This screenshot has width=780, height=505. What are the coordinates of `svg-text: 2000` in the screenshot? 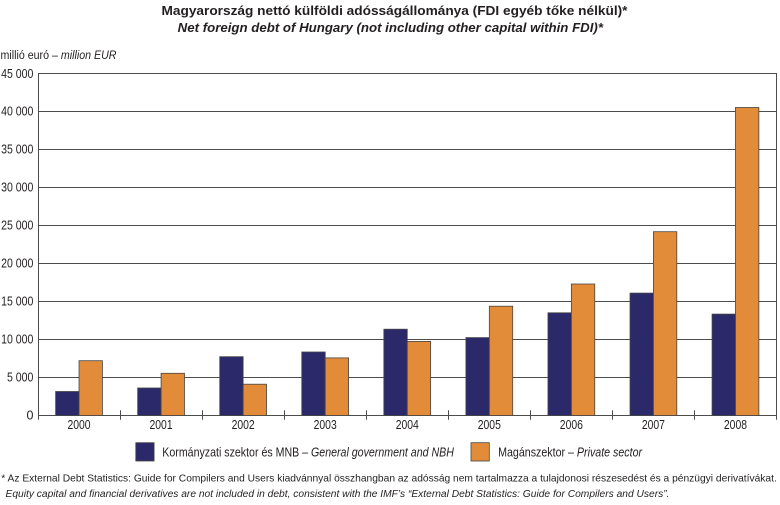 It's located at (78, 425).